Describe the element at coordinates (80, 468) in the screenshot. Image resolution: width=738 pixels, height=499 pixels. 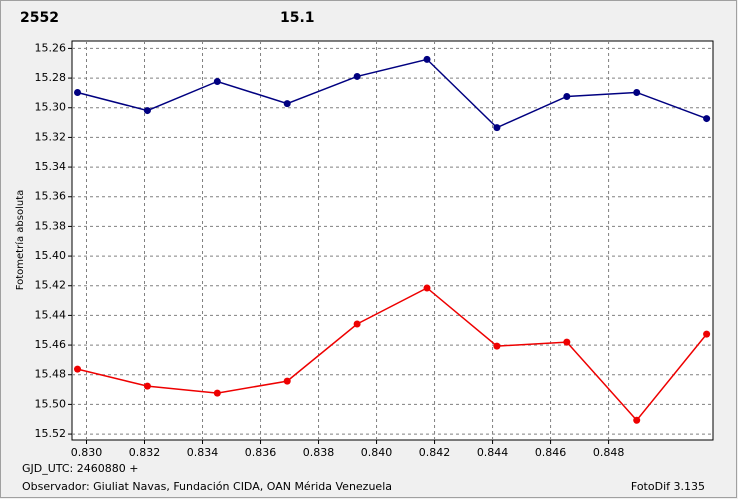
I see `x-caption: GJD_UTC: 2460880 +` at that location.